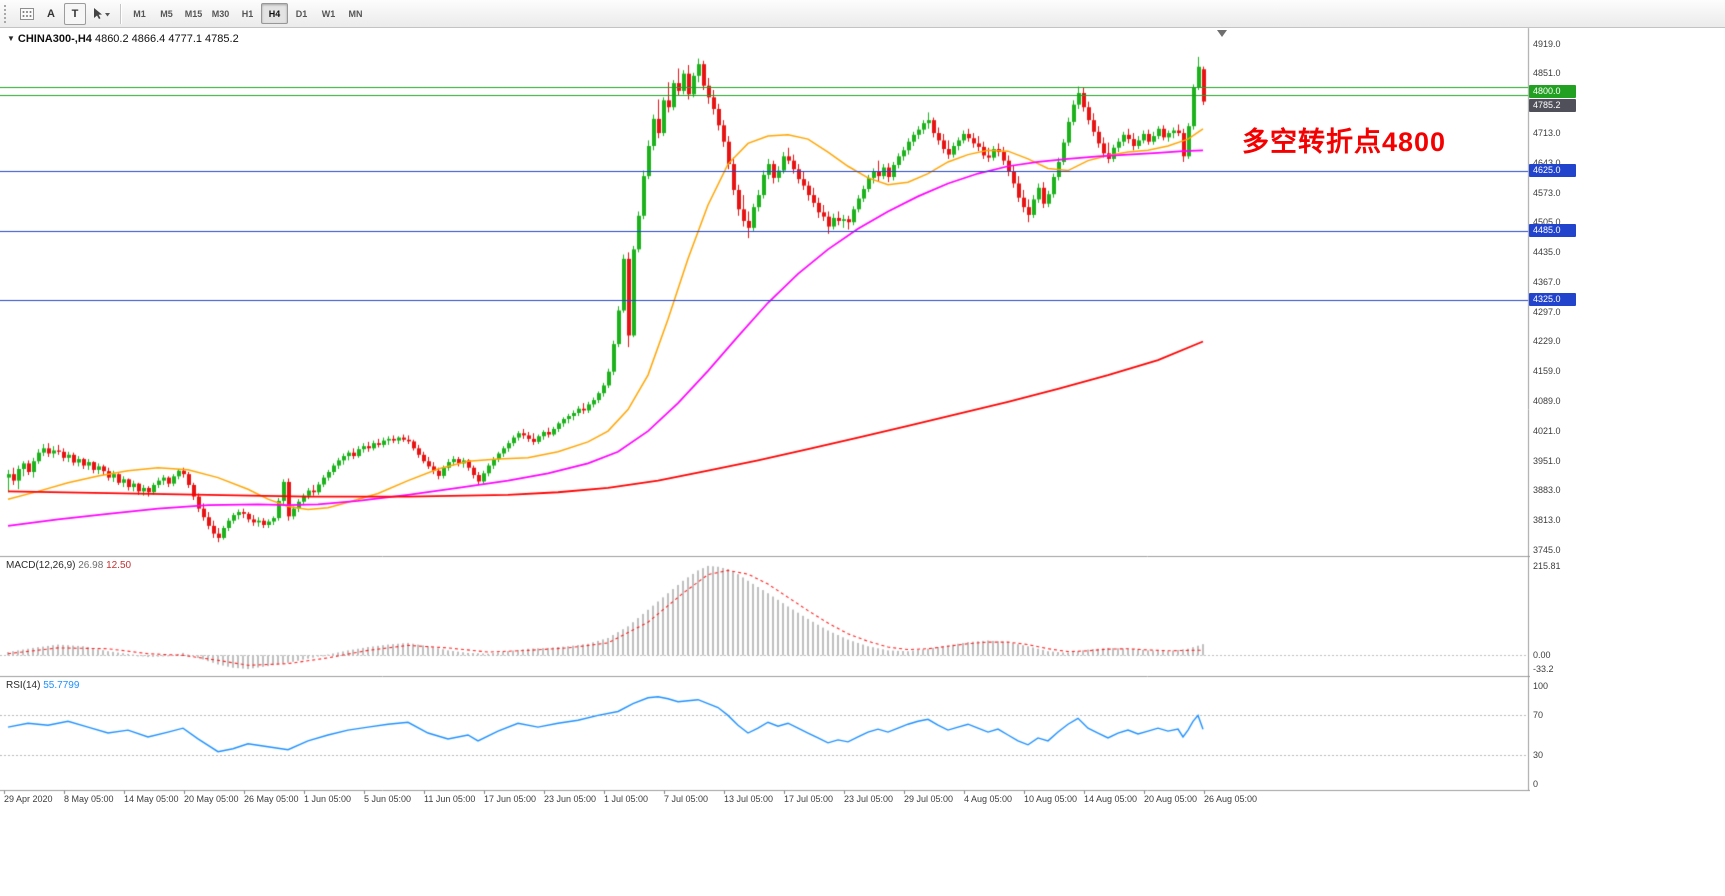 Image resolution: width=1725 pixels, height=896 pixels. What do you see at coordinates (1547, 73) in the screenshot?
I see `price-axis-label: 4851.0` at bounding box center [1547, 73].